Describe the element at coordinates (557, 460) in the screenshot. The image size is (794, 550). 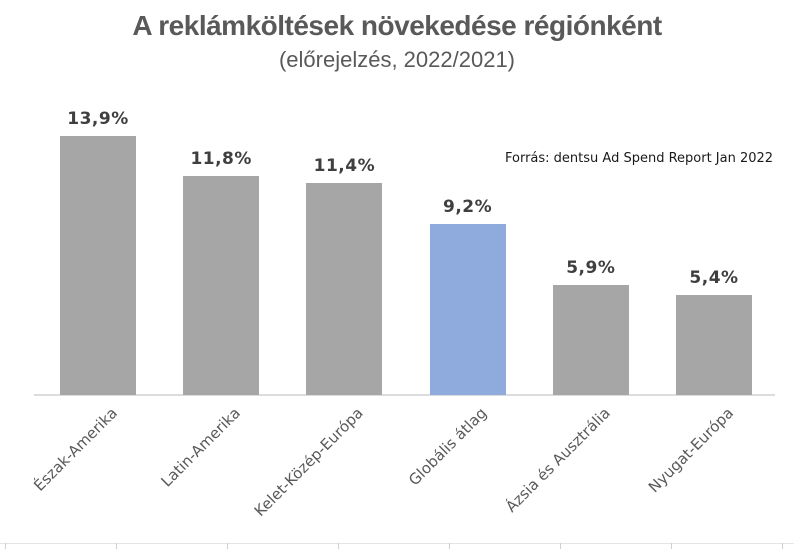
I see `category-label: Ázsia és Ausztrália` at that location.